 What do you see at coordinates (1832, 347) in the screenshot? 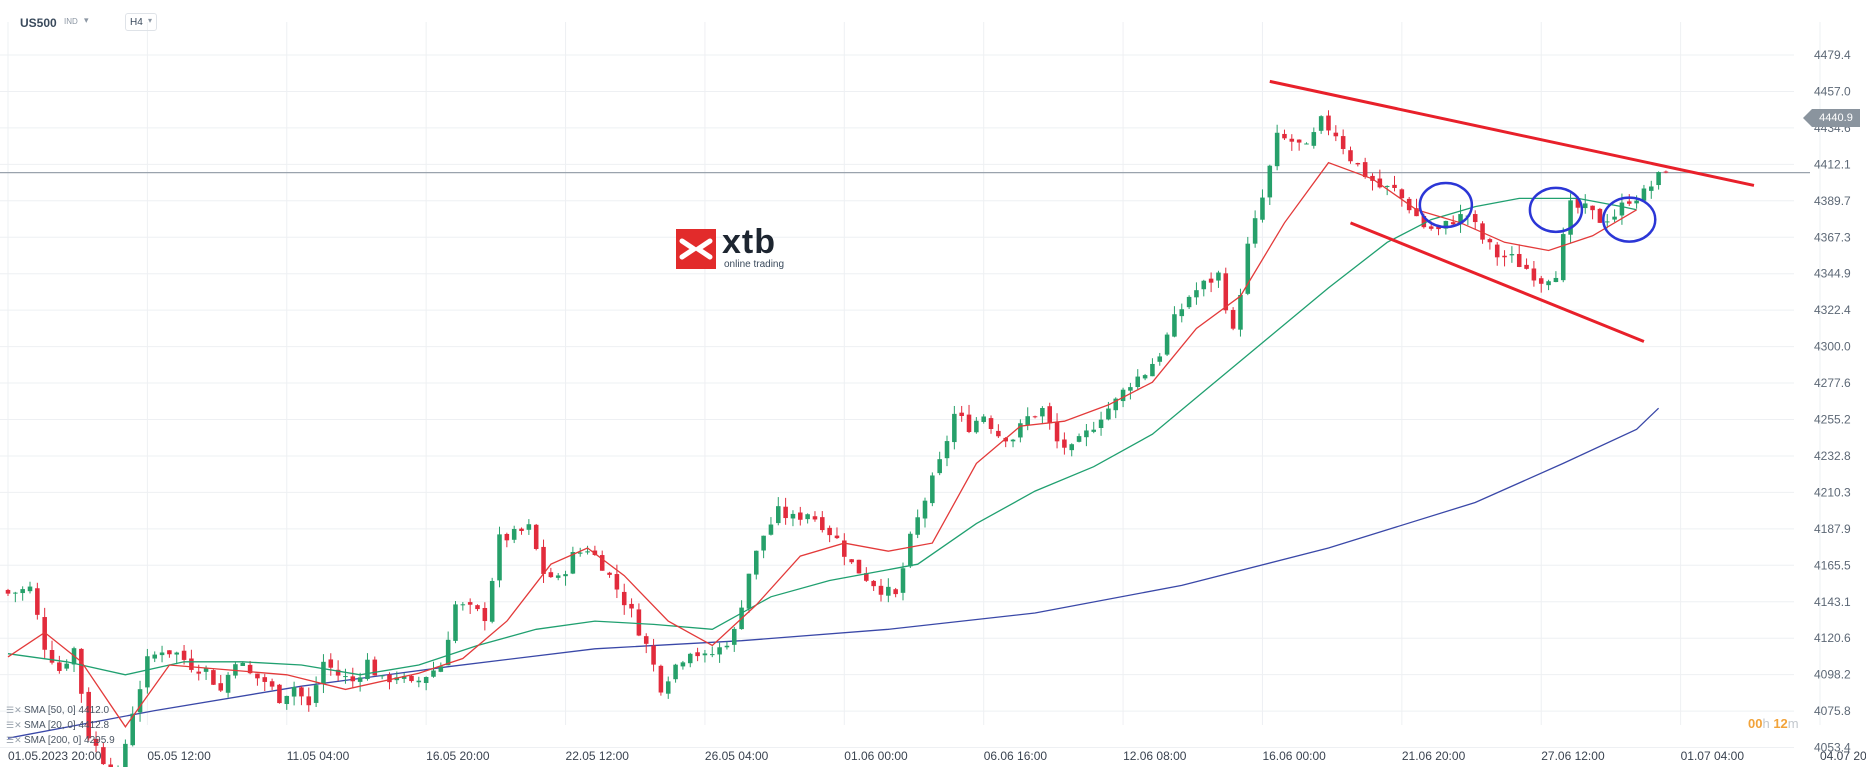
I see `y-tick-label: 4300.0` at bounding box center [1832, 347].